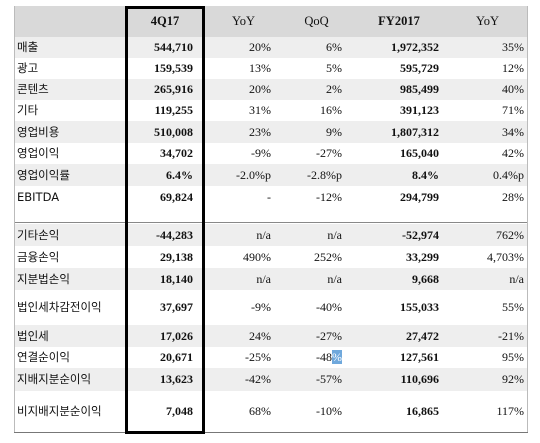 The height and width of the screenshot is (443, 540). Describe the element at coordinates (28, 110) in the screenshot. I see `row-label: 기타` at that location.